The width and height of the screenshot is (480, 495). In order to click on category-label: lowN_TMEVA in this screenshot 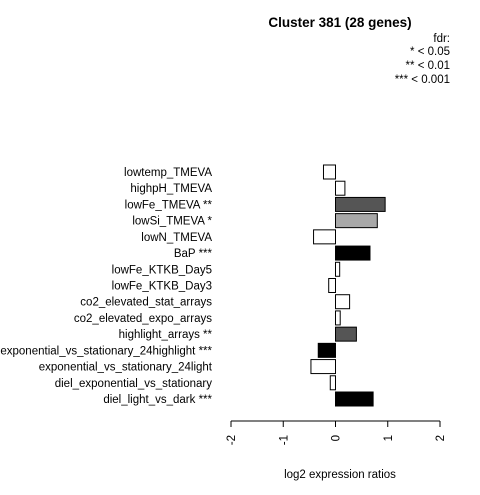, I will do `click(176, 238)`.